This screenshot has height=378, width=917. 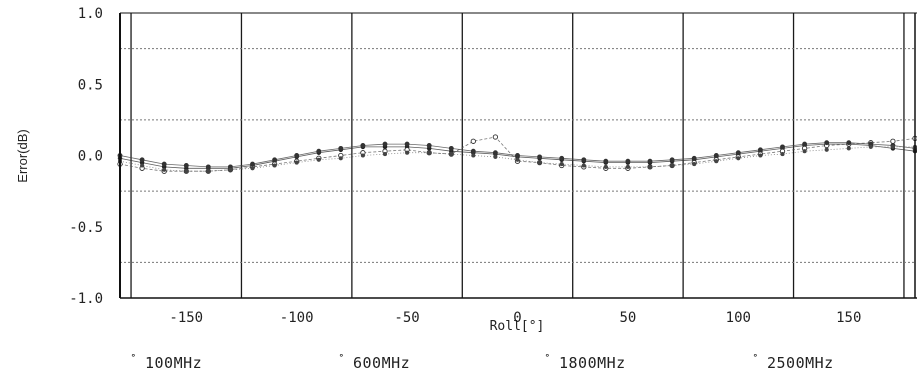 What do you see at coordinates (90, 14) in the screenshot?
I see `y-tick-label: 1.0` at bounding box center [90, 14].